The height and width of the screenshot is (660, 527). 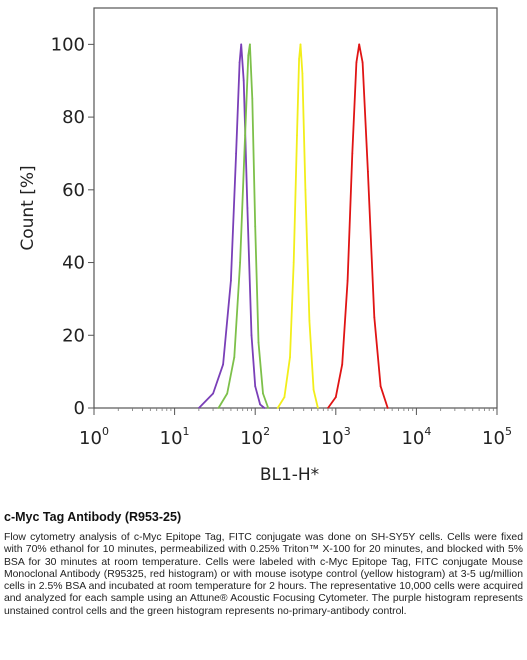 What do you see at coordinates (175, 437) in the screenshot?
I see `x-tick-label: 10¹` at bounding box center [175, 437].